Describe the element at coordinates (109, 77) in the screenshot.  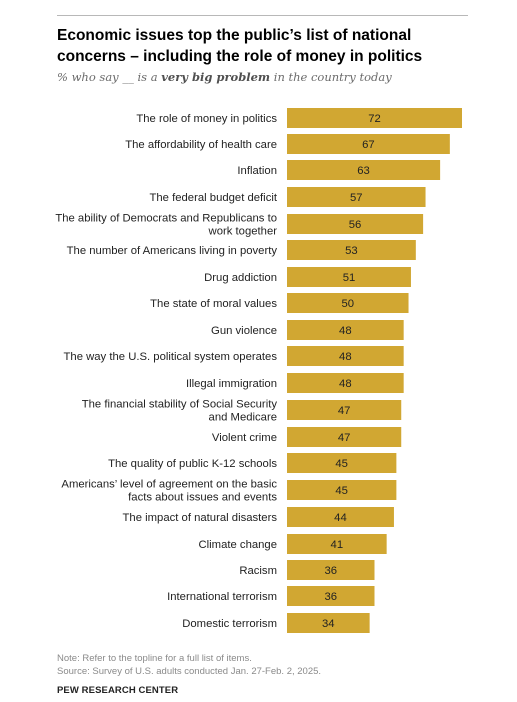
I see `subtitle-prefix: % who say __ is a` at that location.